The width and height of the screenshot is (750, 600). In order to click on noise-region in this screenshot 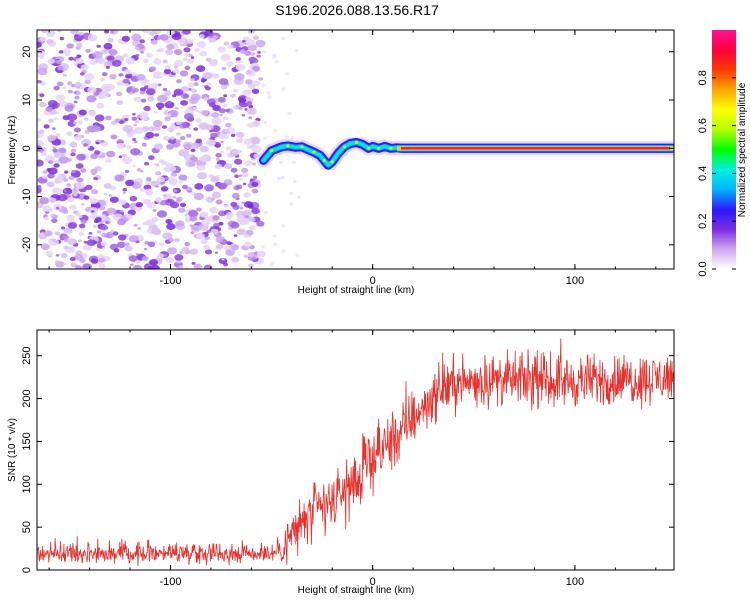, I will do `click(169, 149)`.